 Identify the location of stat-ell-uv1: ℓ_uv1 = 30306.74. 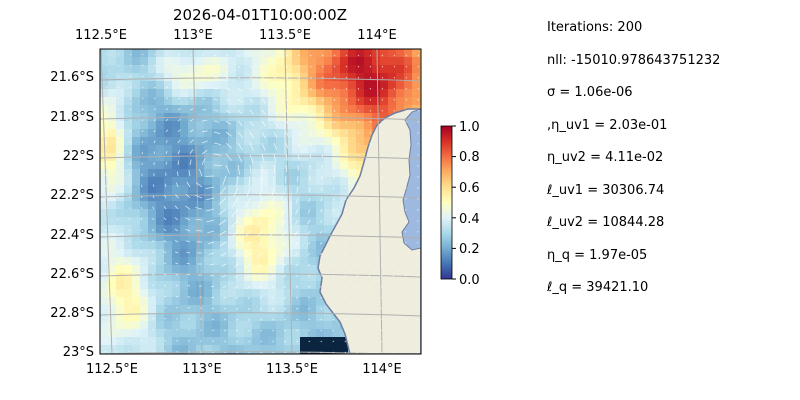
(606, 190).